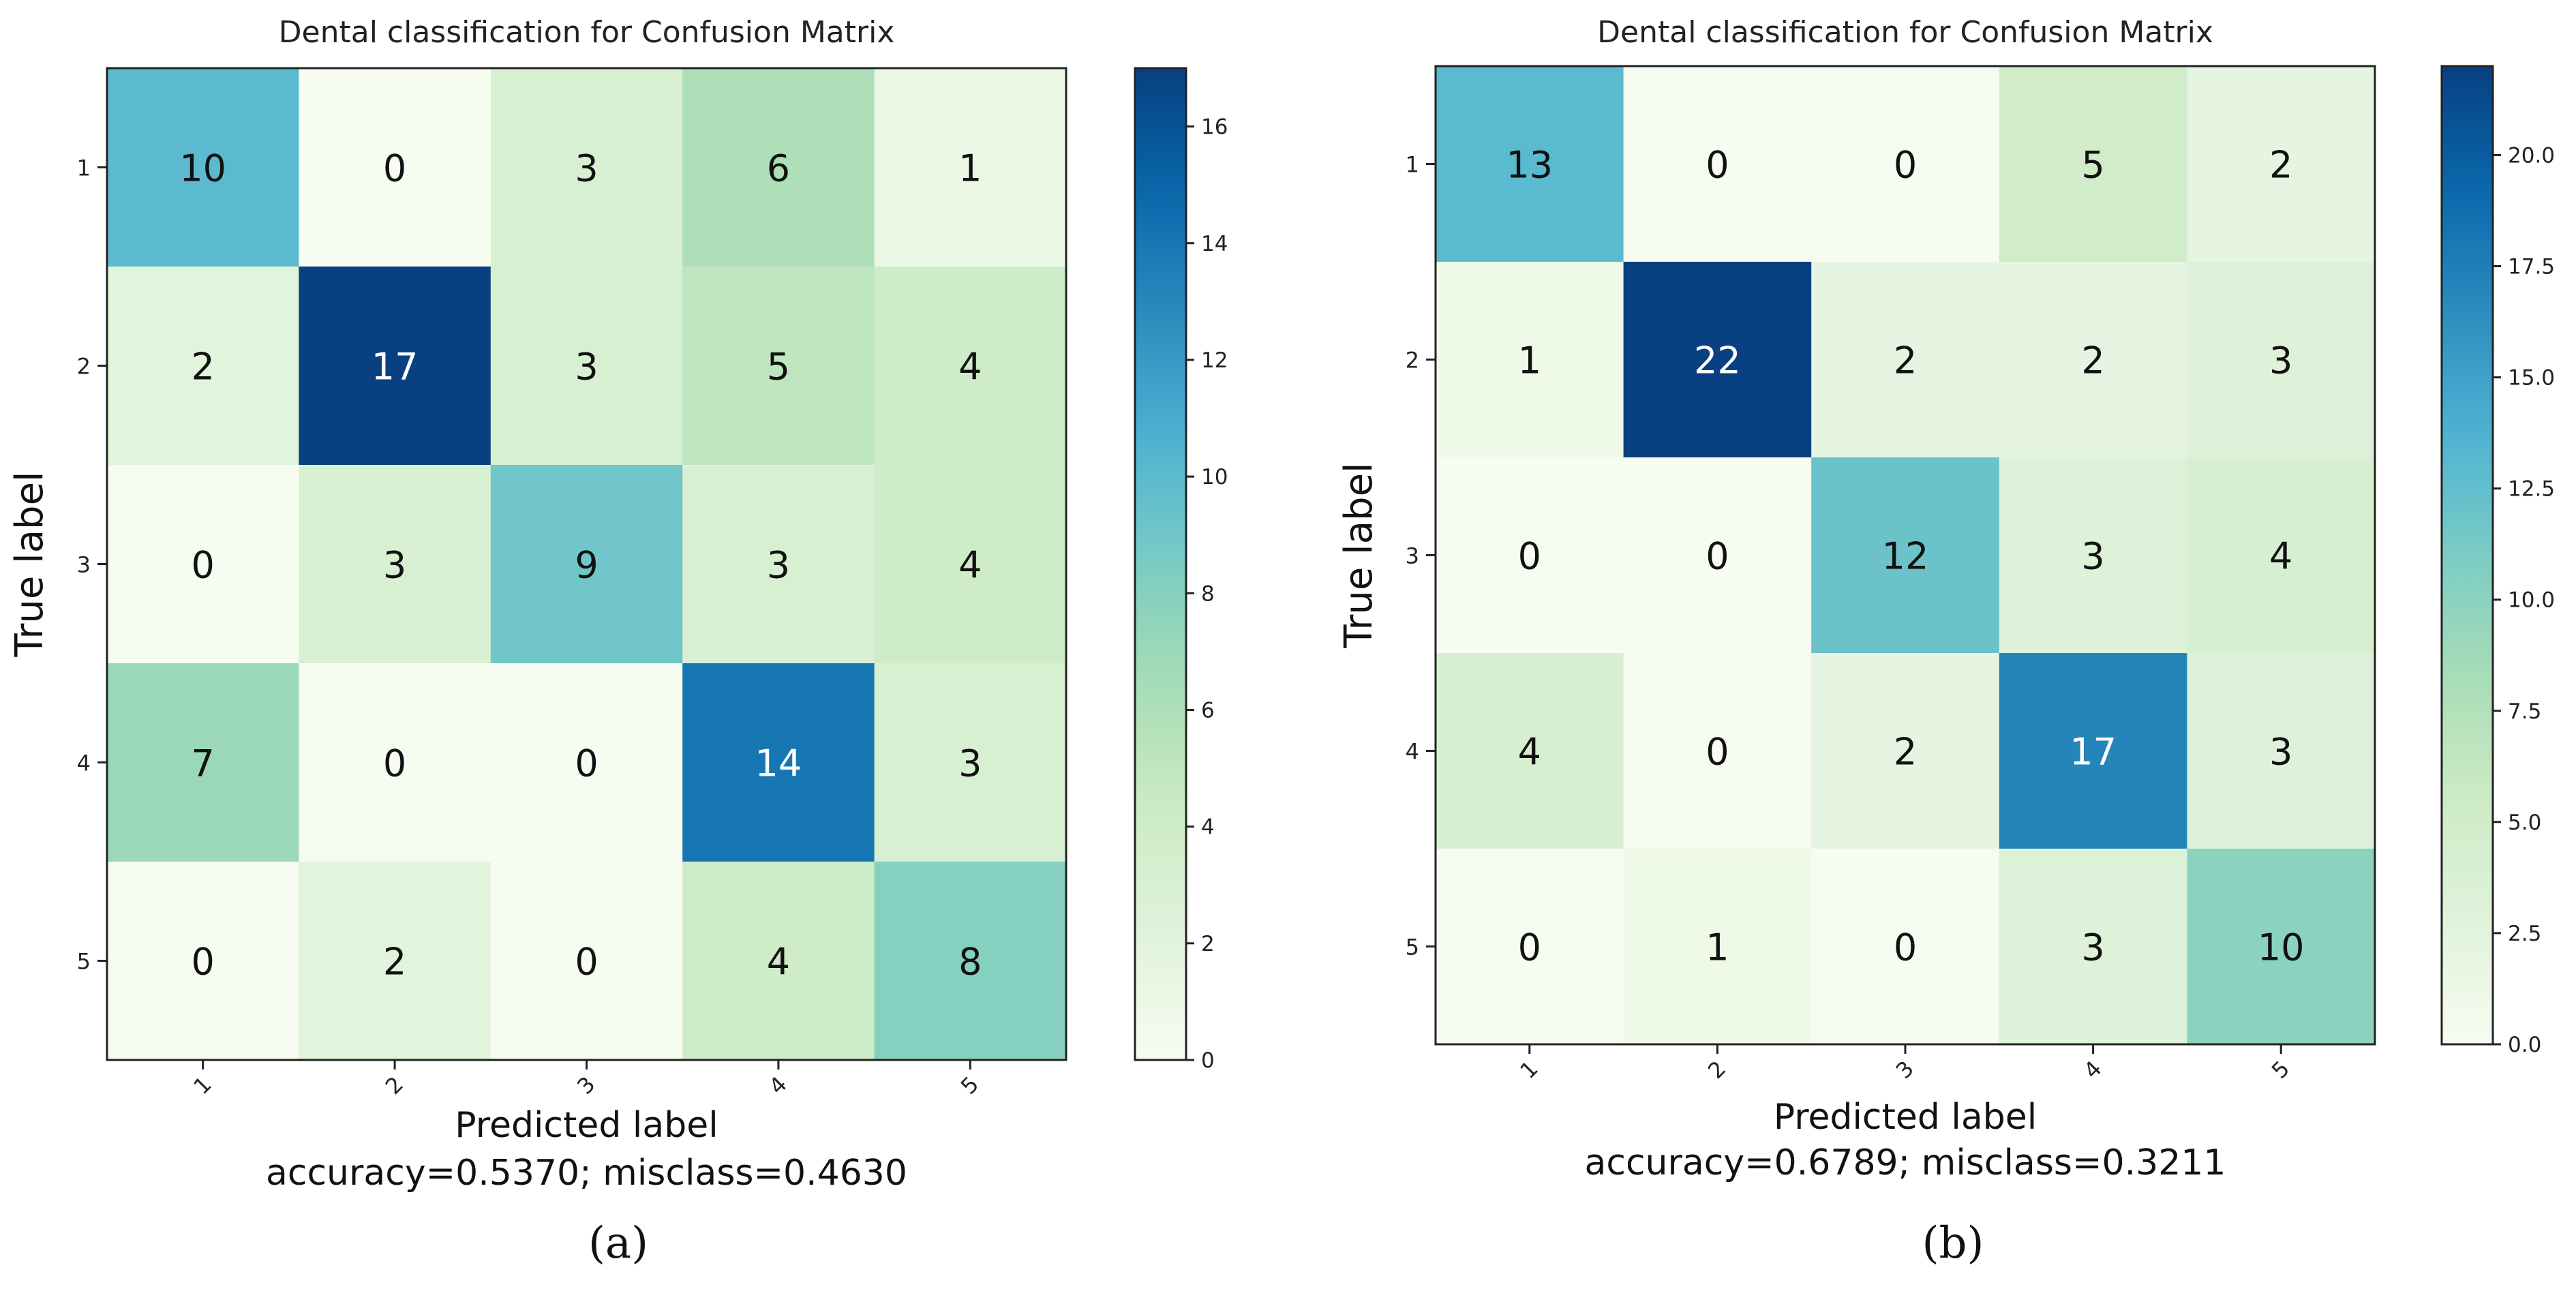  What do you see at coordinates (1215, 127) in the screenshot?
I see `colorbar-tick-label: 16` at bounding box center [1215, 127].